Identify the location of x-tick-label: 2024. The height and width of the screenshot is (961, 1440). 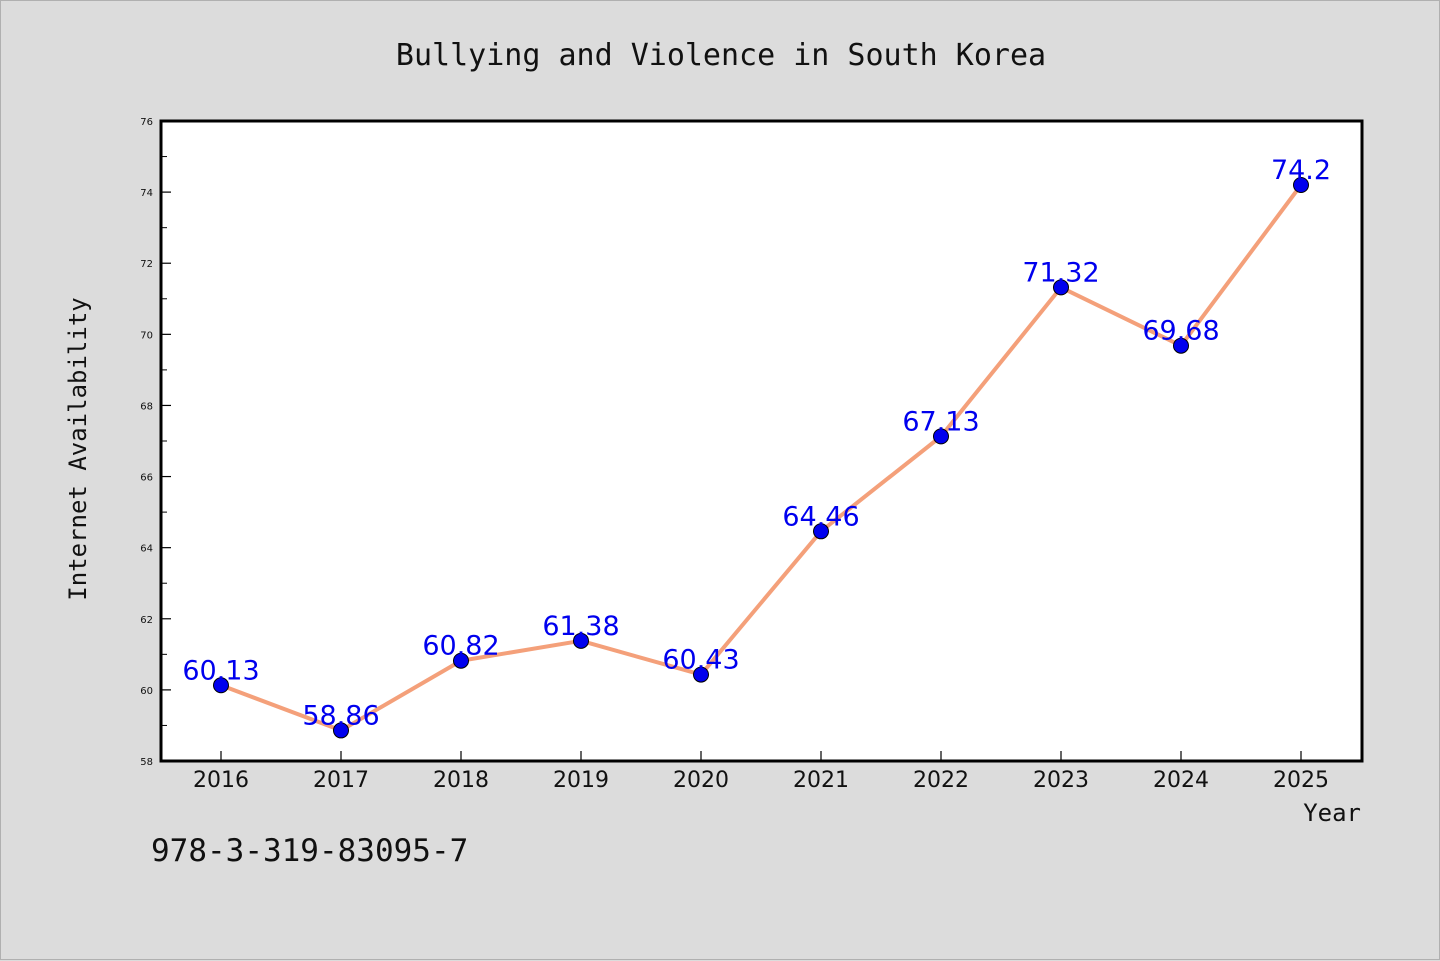
(1181, 780).